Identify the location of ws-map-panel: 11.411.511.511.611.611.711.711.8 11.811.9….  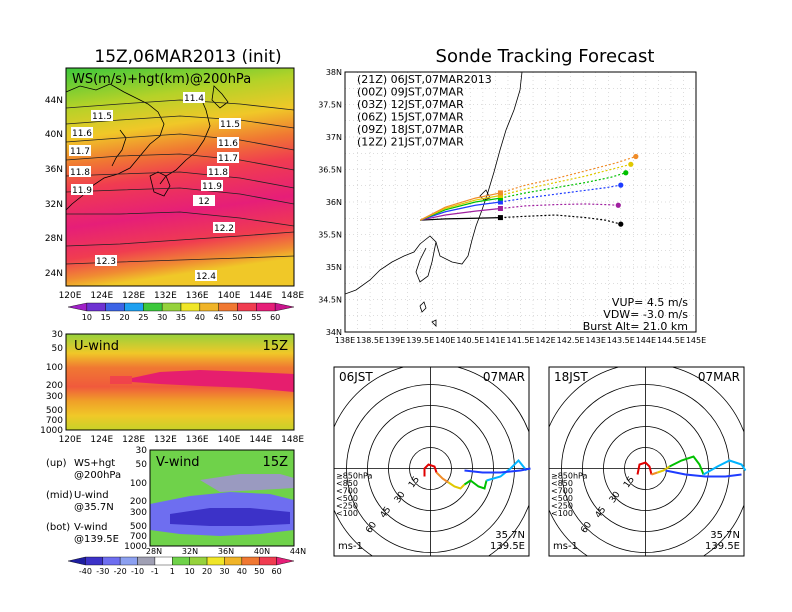
(175, 184).